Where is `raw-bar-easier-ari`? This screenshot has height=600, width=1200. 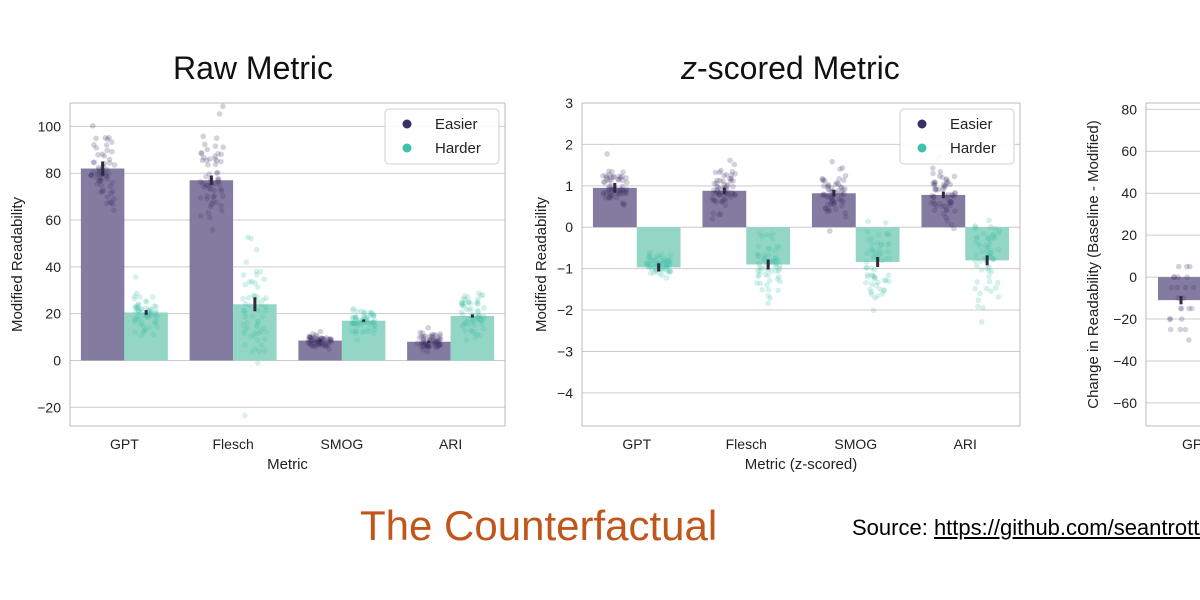
raw-bar-easier-ari is located at coordinates (429, 351).